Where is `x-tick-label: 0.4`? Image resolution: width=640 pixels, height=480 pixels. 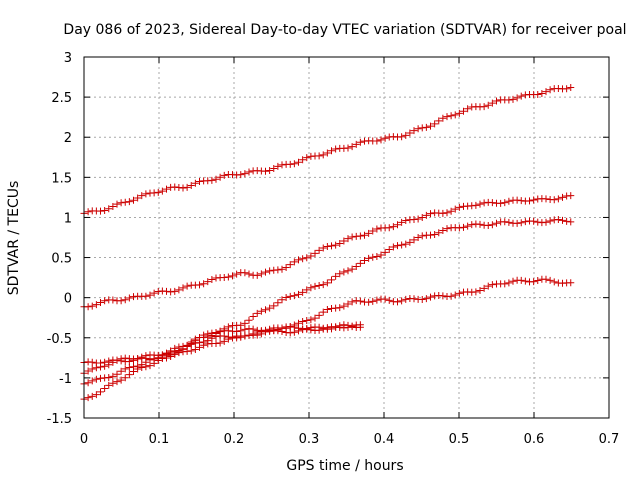
x-tick-label: 0.4 is located at coordinates (384, 439).